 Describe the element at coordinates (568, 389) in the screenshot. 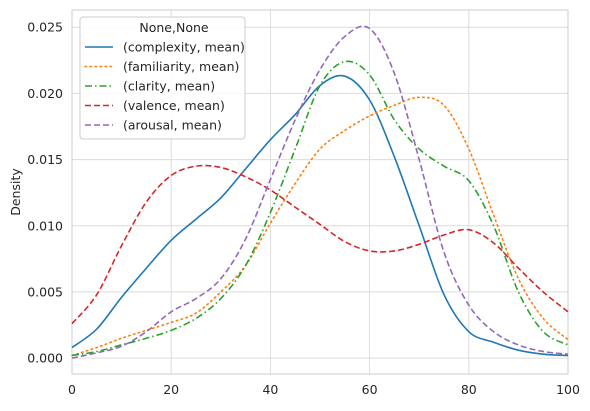

I see `x-tick-label: 100` at that location.